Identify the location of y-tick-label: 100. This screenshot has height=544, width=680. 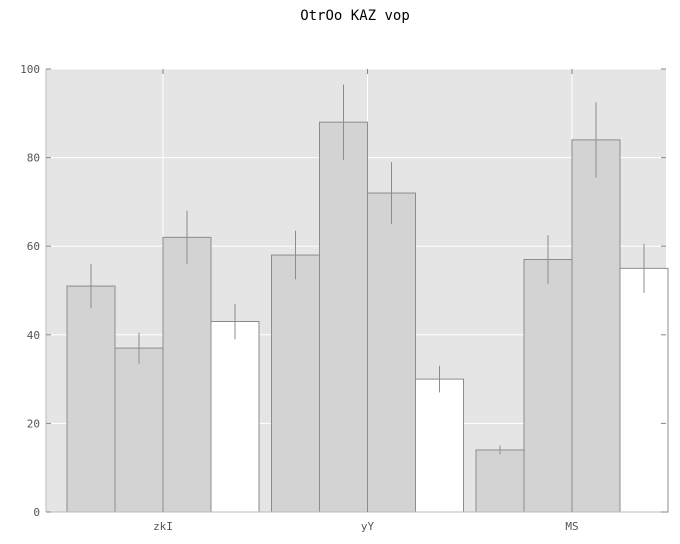
(30, 69).